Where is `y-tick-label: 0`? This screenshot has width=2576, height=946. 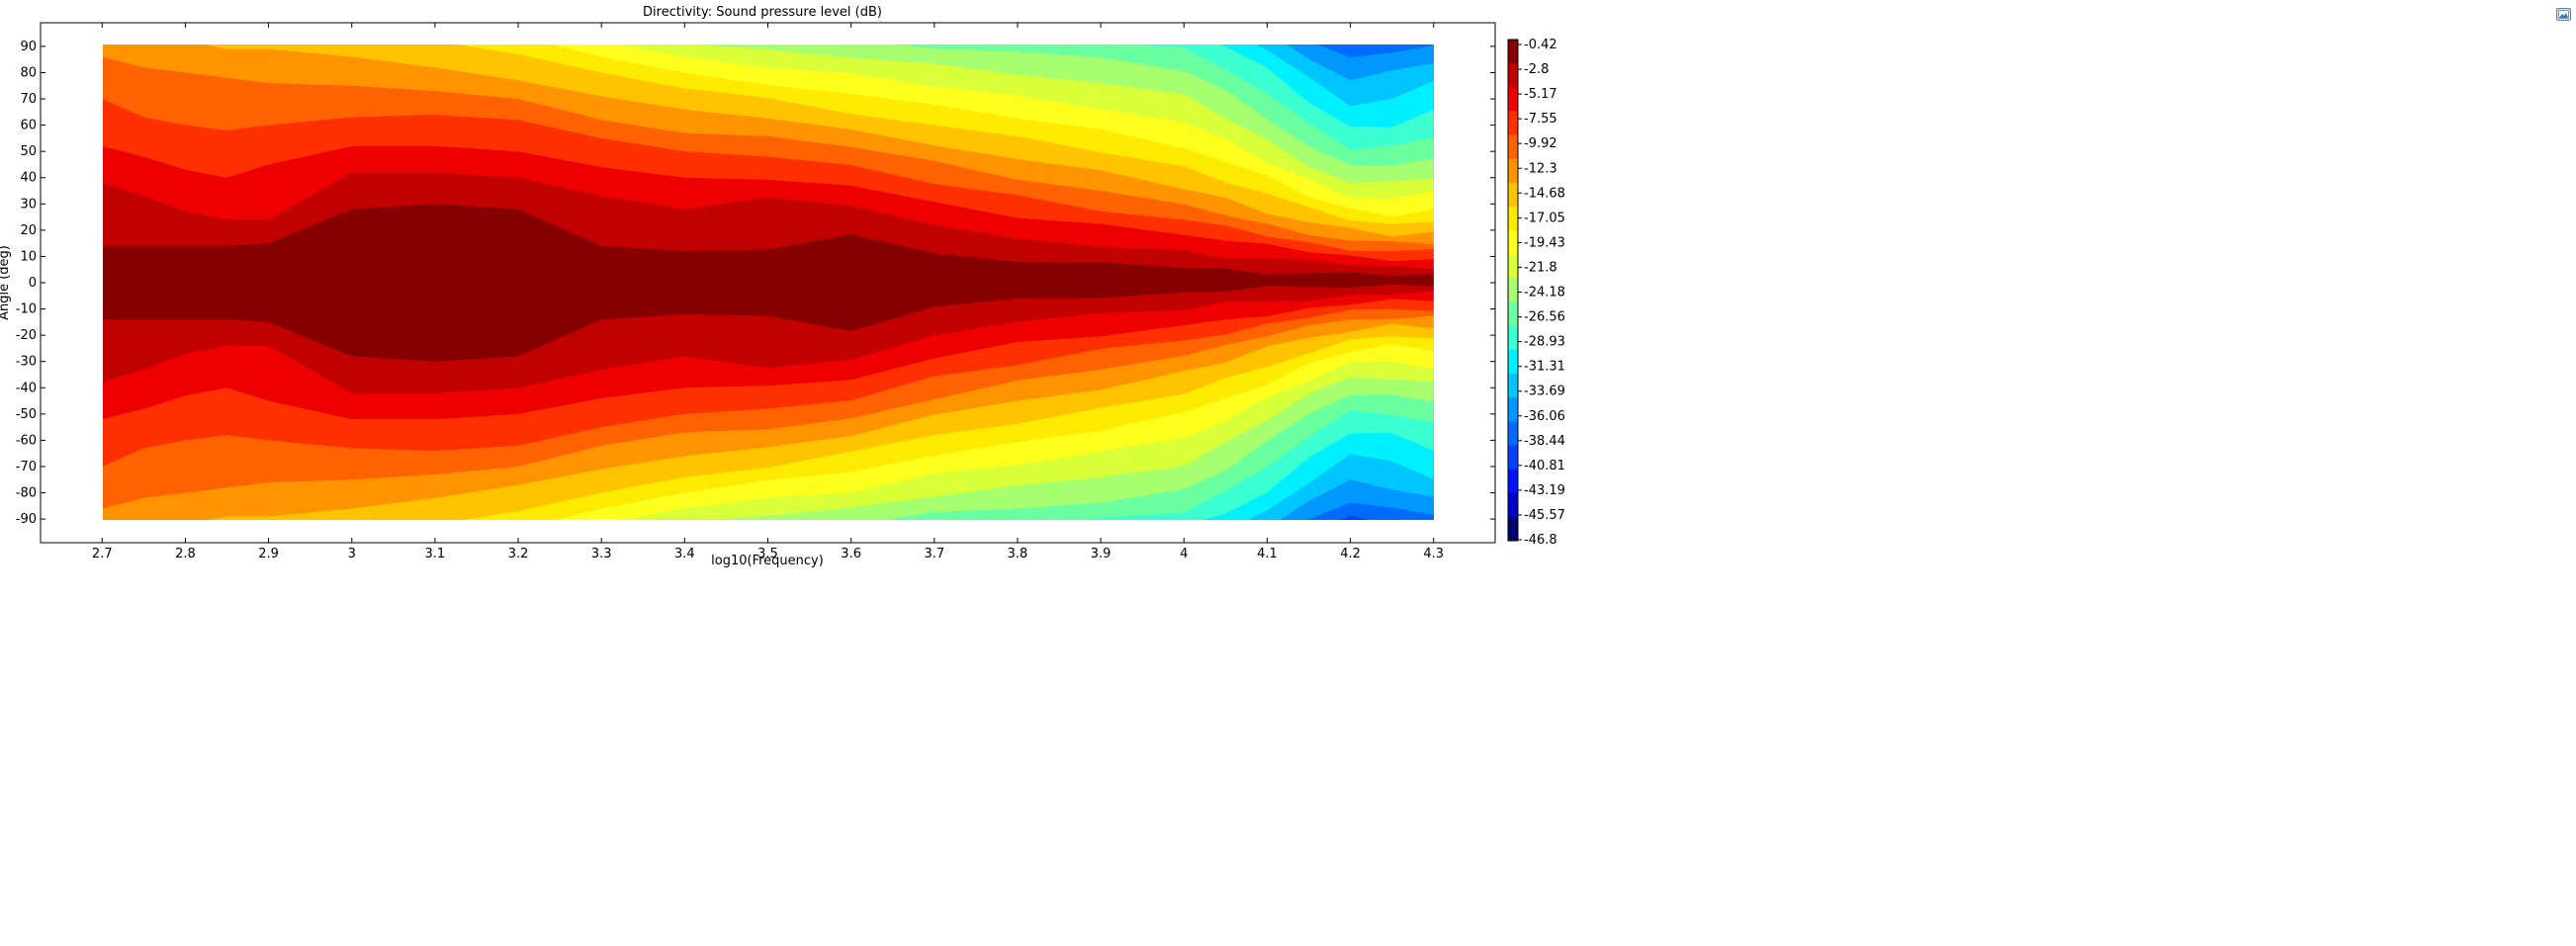 y-tick-label: 0 is located at coordinates (33, 283).